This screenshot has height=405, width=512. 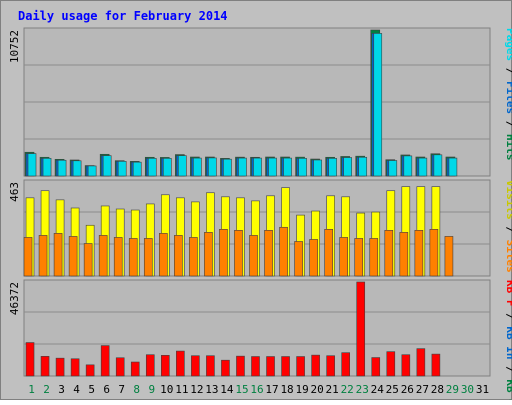 I want to click on x-tick-label-day-22: 22, so click(x=347, y=389).